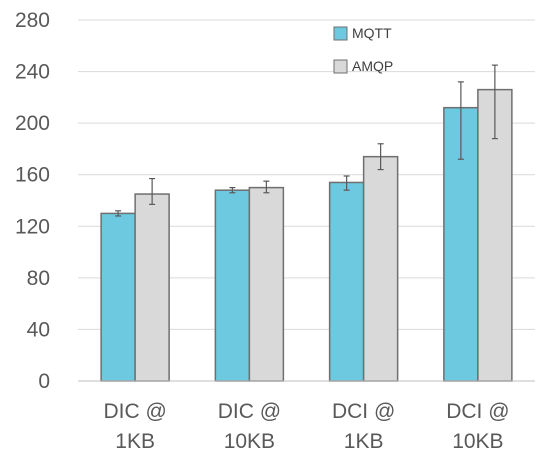 The height and width of the screenshot is (474, 550). I want to click on legend-label: MQTT, so click(372, 33).